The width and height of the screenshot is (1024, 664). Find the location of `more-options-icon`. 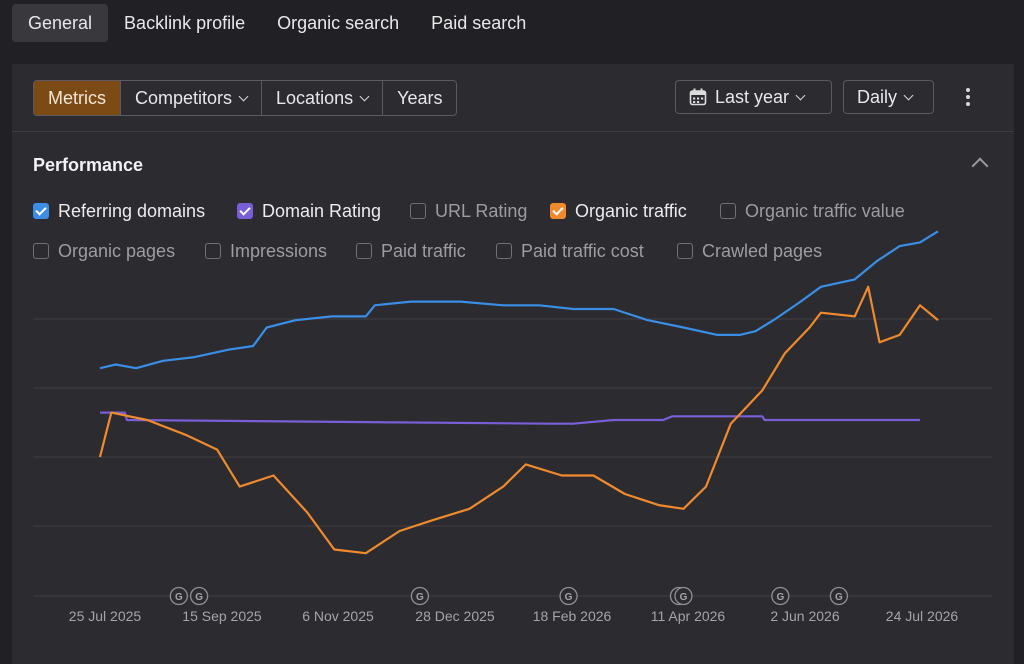

more-options-icon is located at coordinates (968, 98).